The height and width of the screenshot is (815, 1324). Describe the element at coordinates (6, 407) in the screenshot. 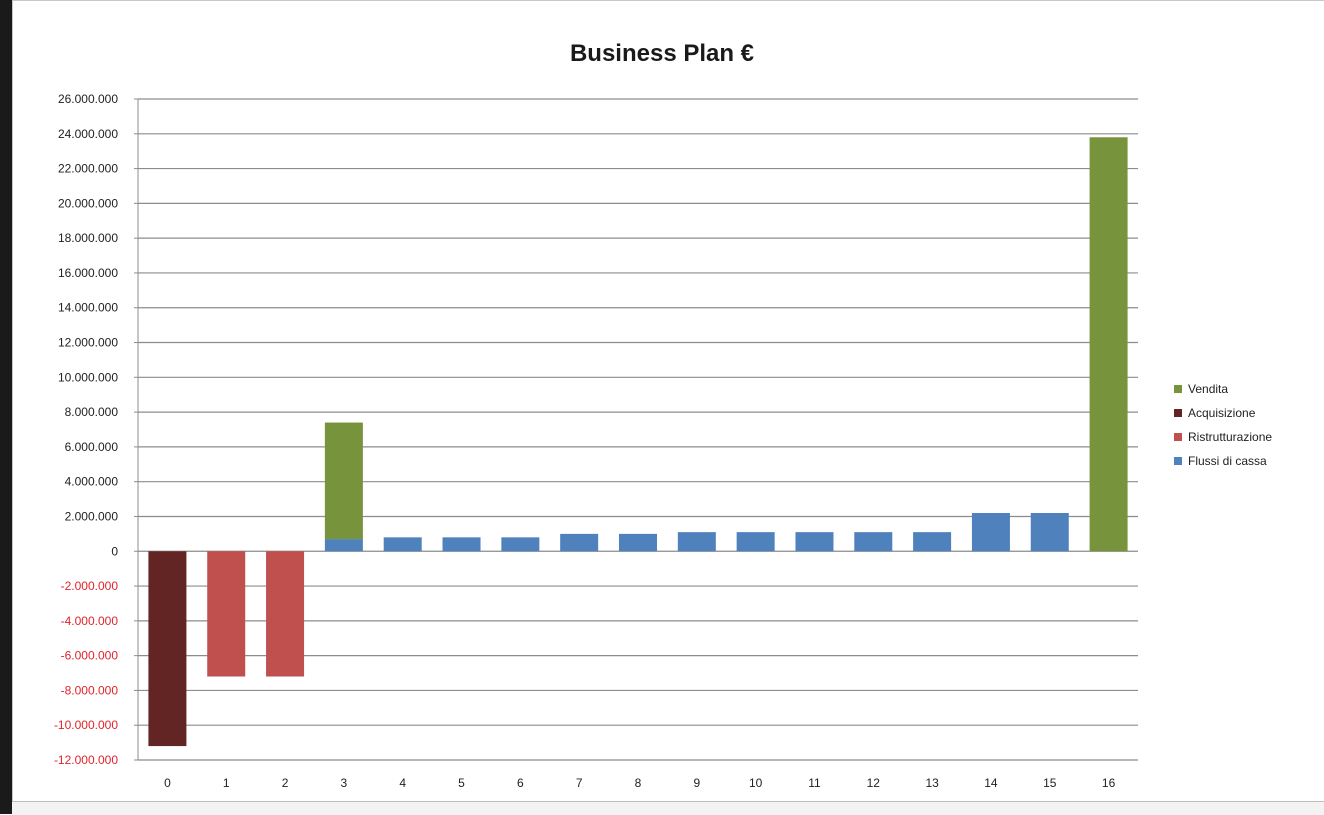

I see `window-left-edge` at that location.